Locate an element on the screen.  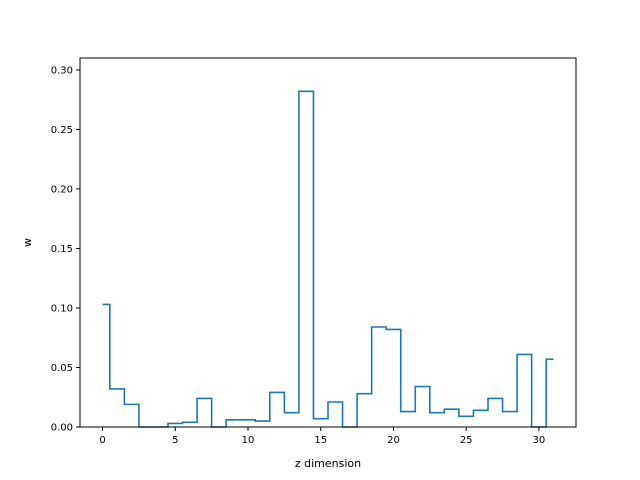
x-axis: 0 5 10 15 20 25 30 is located at coordinates (322, 436).